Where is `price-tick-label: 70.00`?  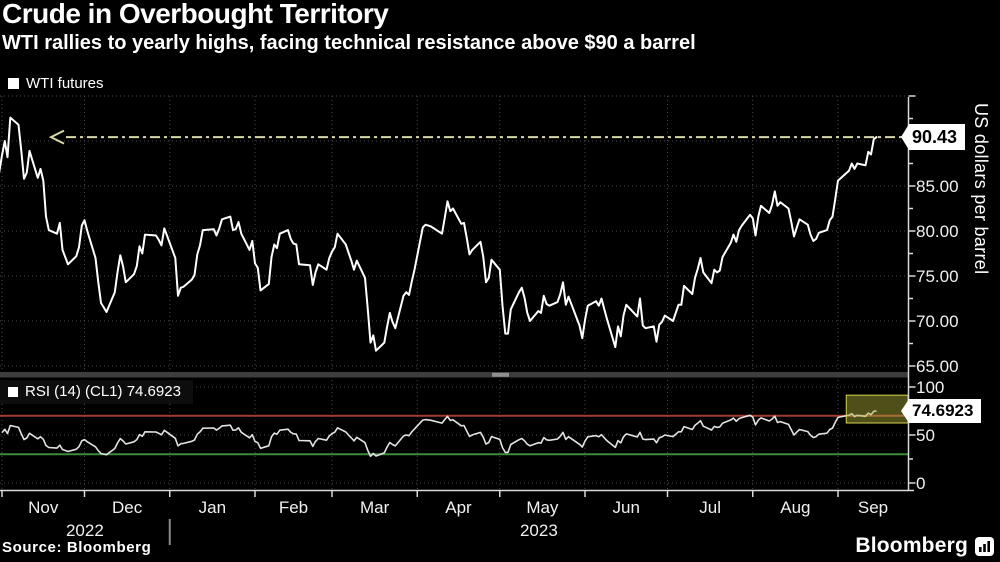 price-tick-label: 70.00 is located at coordinates (937, 321).